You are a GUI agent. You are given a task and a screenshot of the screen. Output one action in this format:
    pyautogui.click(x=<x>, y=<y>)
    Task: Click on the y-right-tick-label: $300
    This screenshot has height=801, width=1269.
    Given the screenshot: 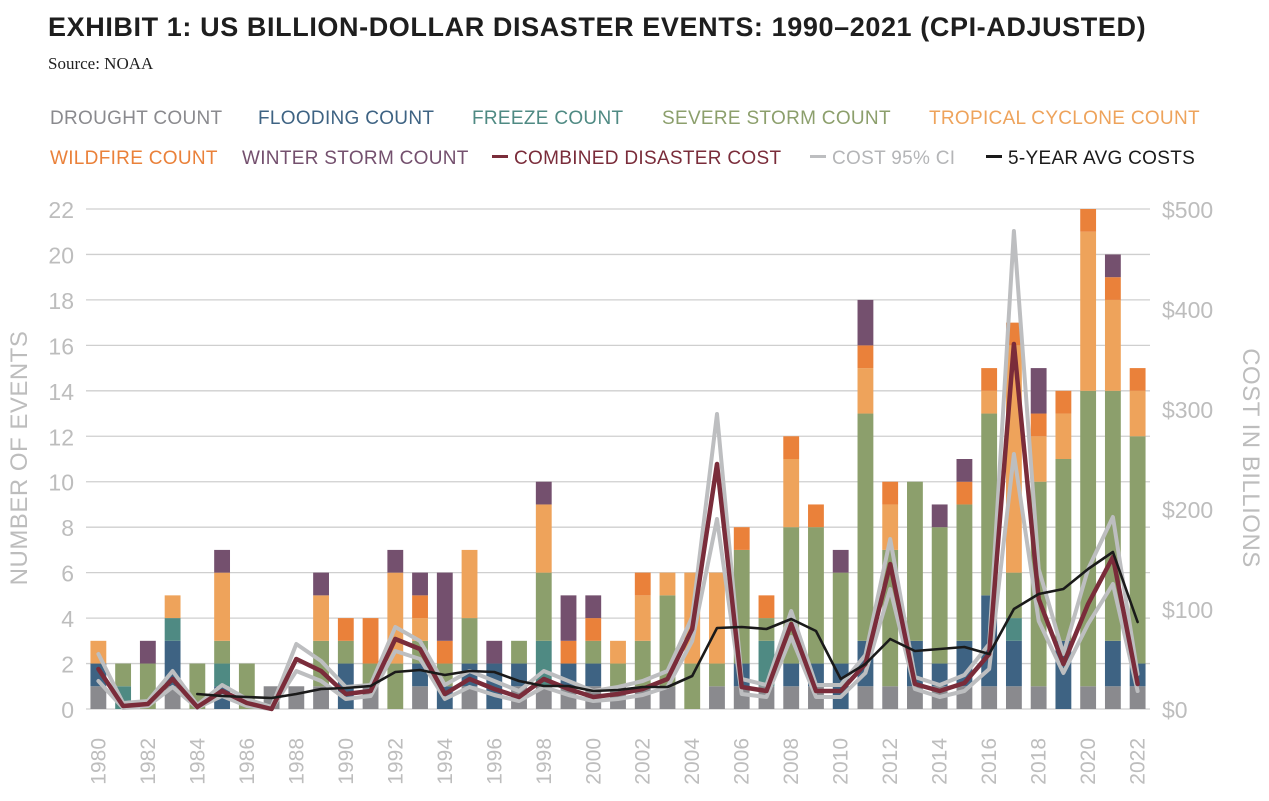 What is the action you would take?
    pyautogui.click(x=1187, y=410)
    